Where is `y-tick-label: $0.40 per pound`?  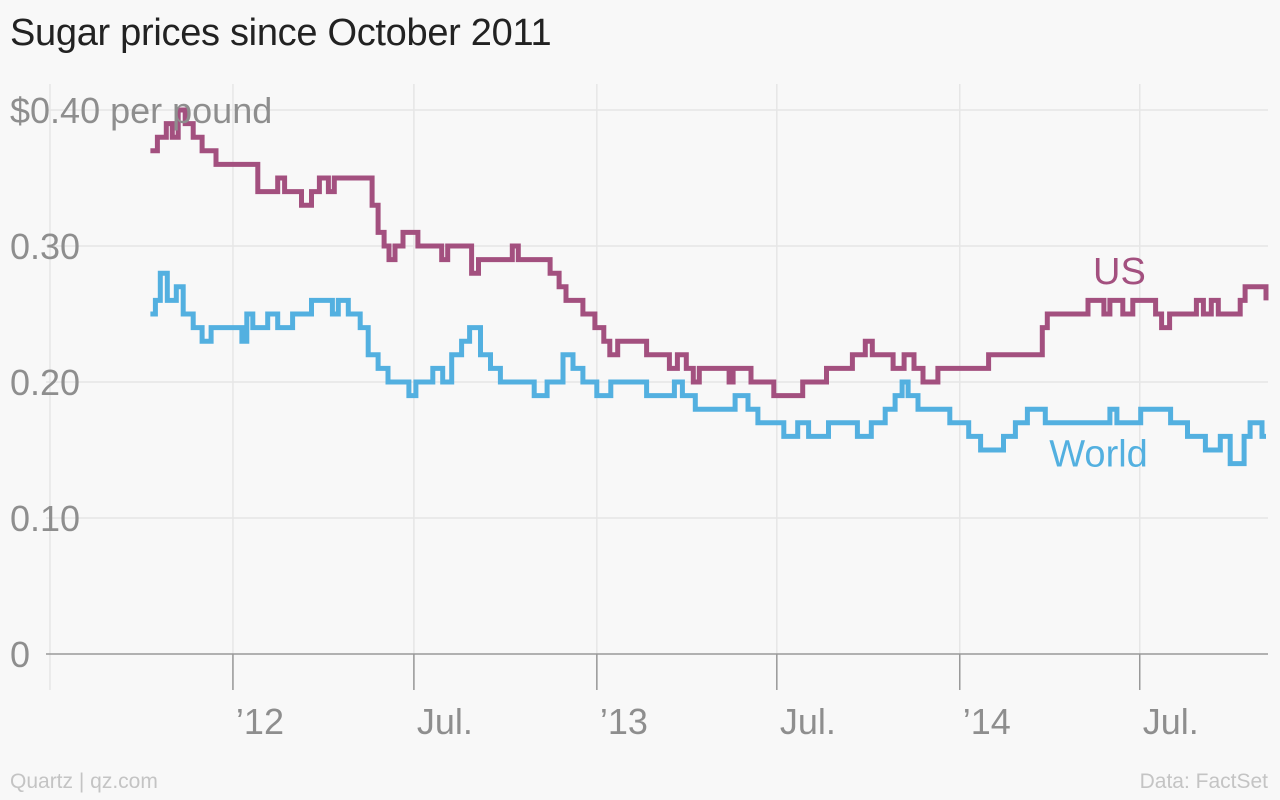
y-tick-label: $0.40 per pound is located at coordinates (141, 110).